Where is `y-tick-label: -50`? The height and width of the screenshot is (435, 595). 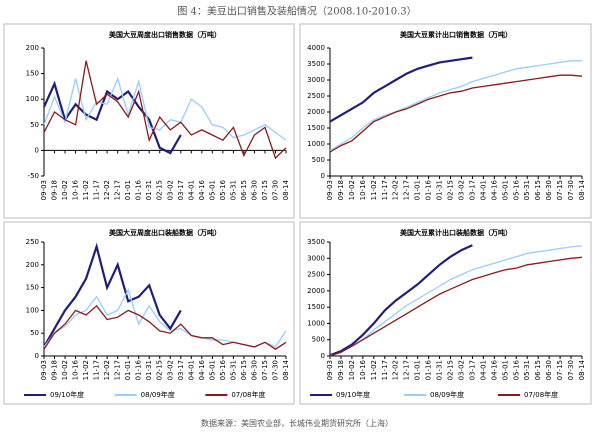
y-tick-label: -50 is located at coordinates (33, 176).